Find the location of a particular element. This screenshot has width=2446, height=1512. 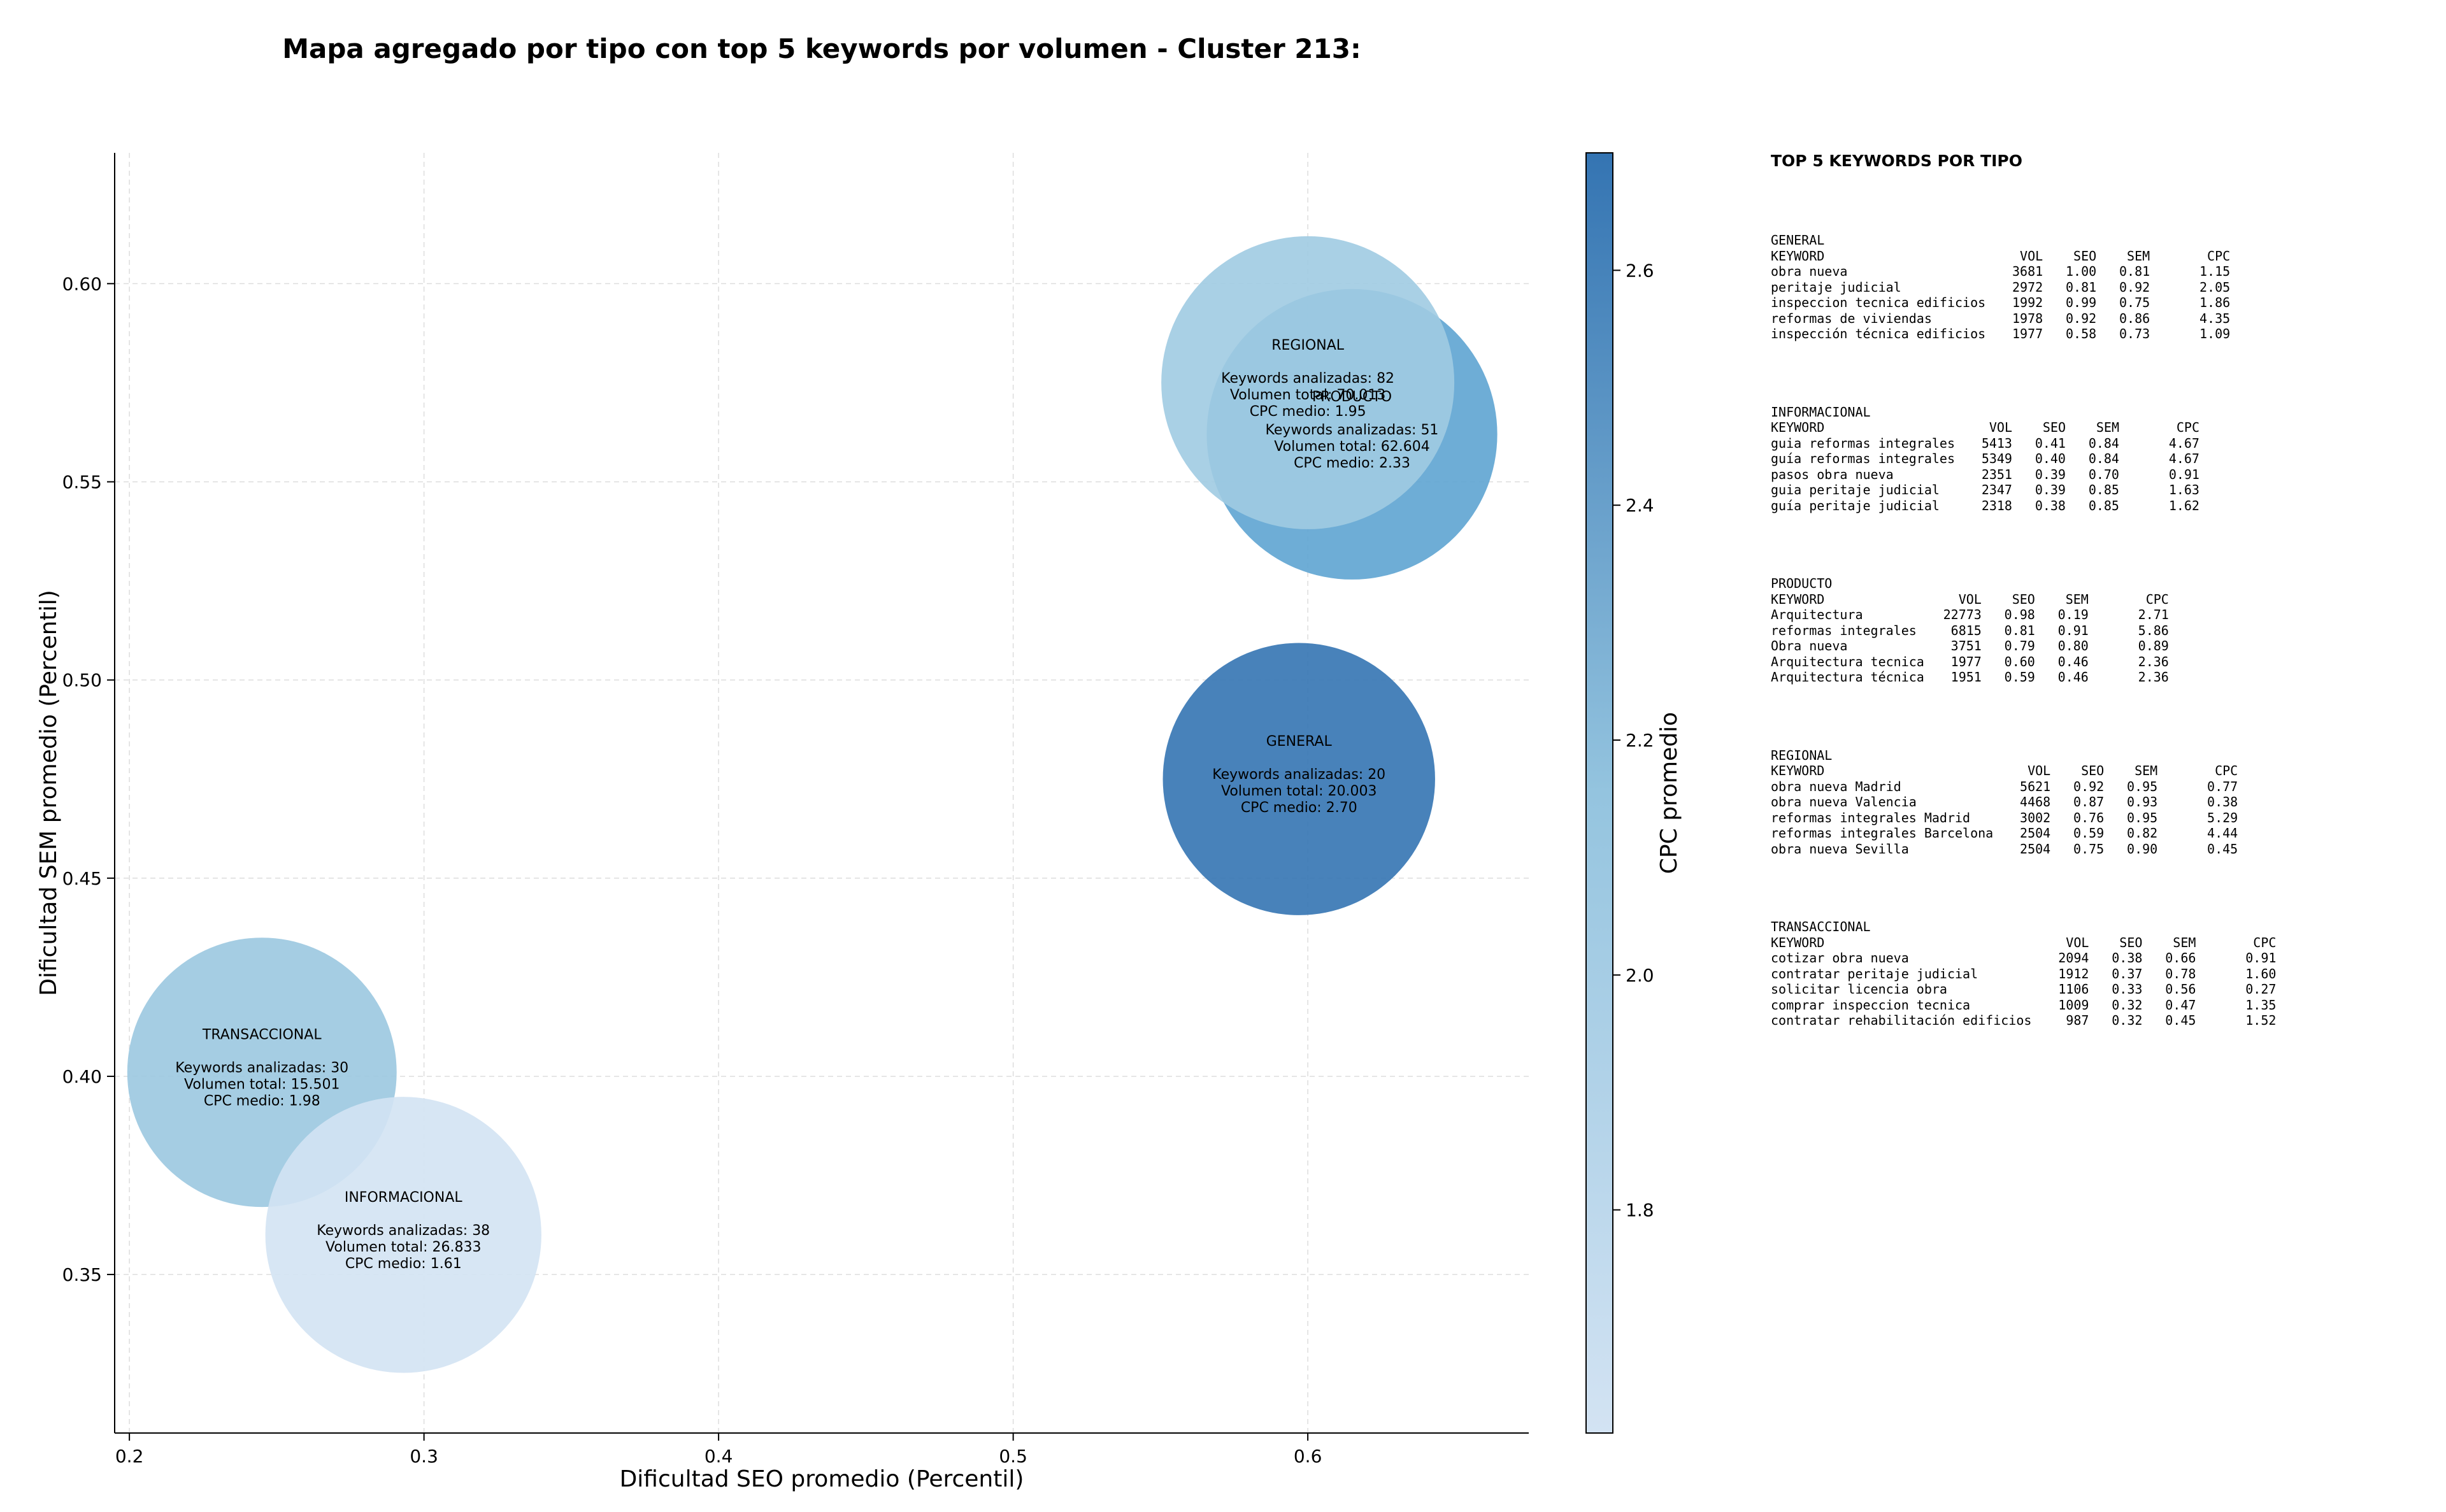

y-tick-label: 0.35 is located at coordinates (82, 1274).